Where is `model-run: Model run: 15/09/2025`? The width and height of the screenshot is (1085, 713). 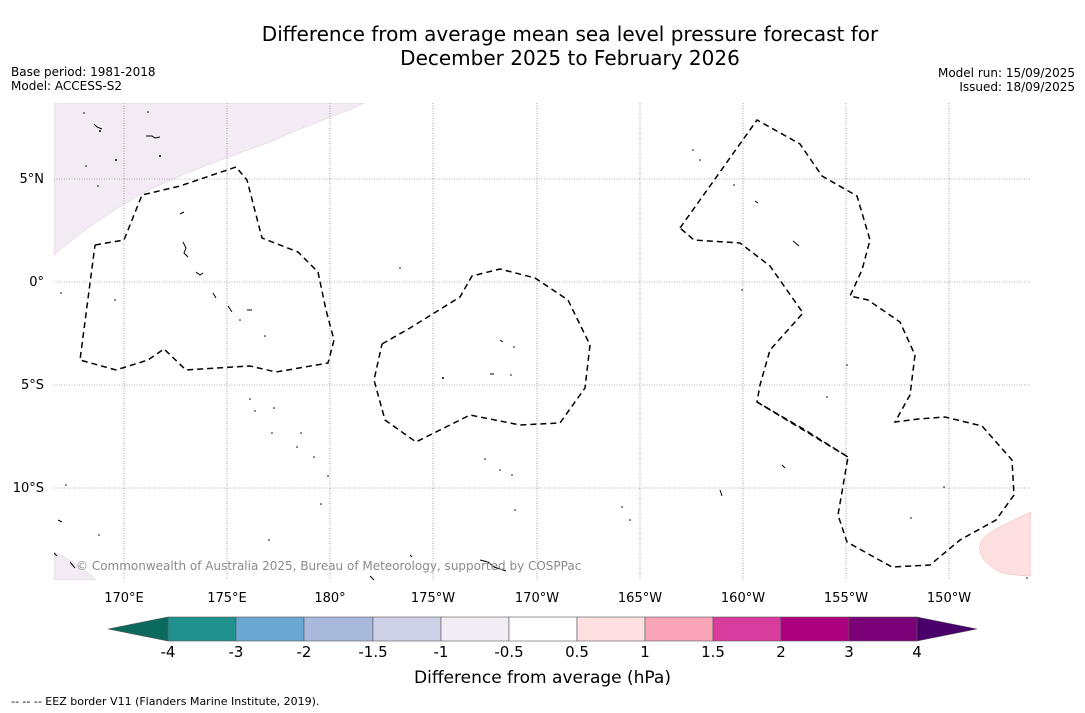 model-run: Model run: 15/09/2025 is located at coordinates (1006, 73).